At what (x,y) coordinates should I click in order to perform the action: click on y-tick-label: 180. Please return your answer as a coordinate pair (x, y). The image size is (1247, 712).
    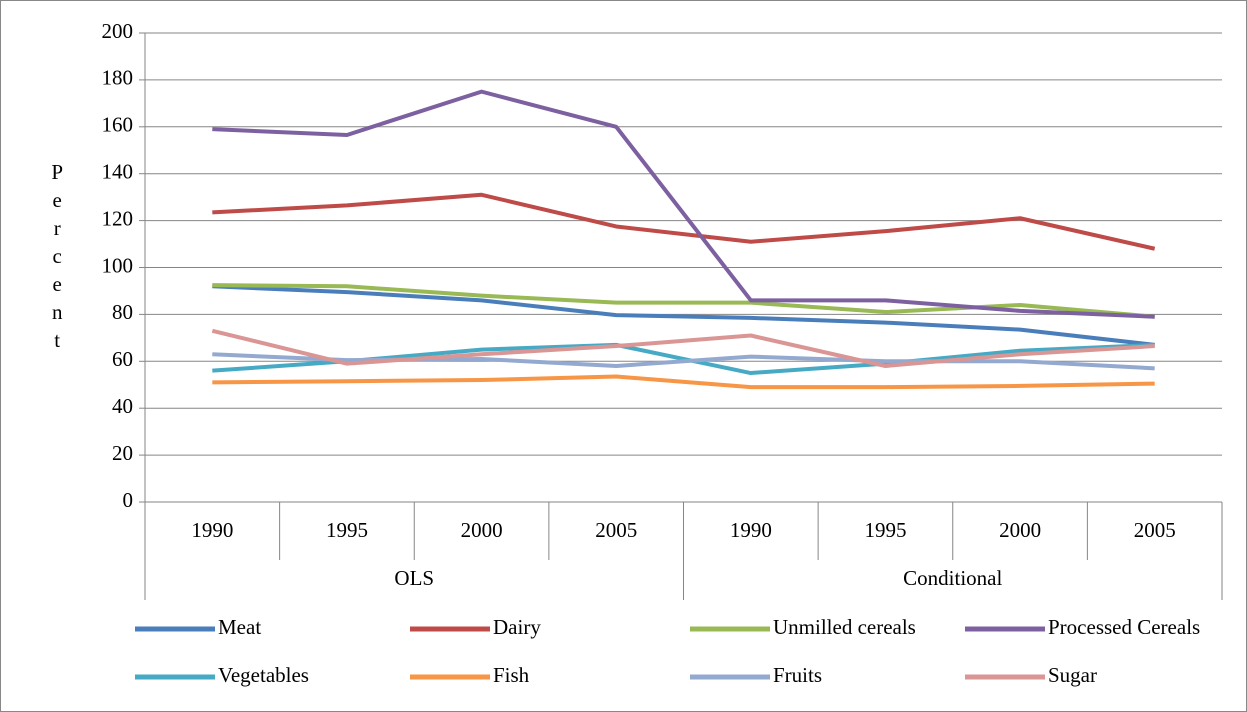
    Looking at the image, I should click on (118, 78).